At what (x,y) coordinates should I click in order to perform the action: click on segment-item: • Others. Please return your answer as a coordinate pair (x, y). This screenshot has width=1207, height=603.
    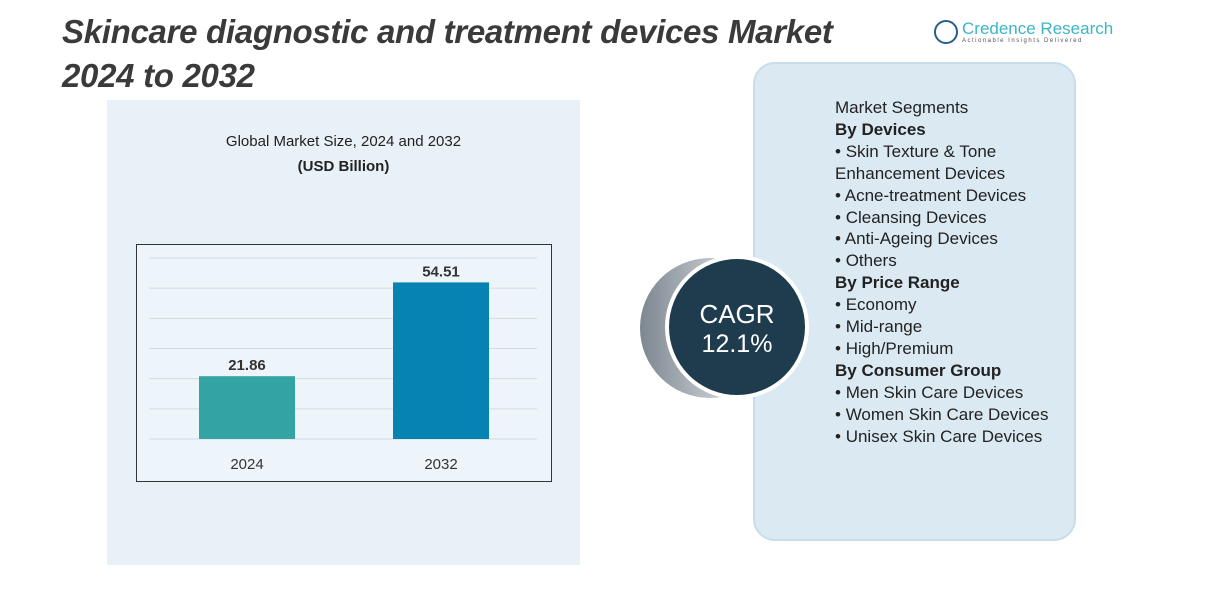
    Looking at the image, I should click on (955, 261).